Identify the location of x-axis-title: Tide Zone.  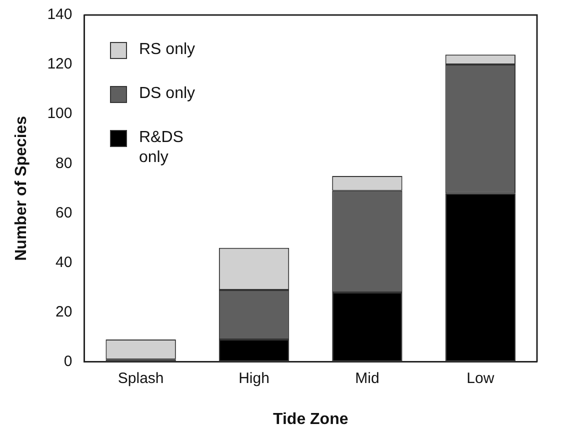
(310, 419).